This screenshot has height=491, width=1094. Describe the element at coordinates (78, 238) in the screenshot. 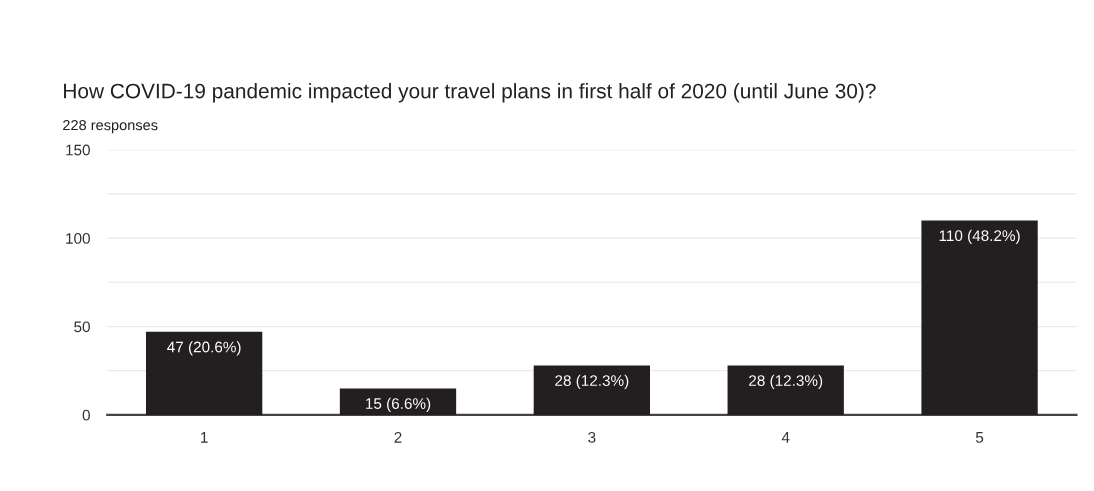

I see `y-tick-label: 100` at that location.